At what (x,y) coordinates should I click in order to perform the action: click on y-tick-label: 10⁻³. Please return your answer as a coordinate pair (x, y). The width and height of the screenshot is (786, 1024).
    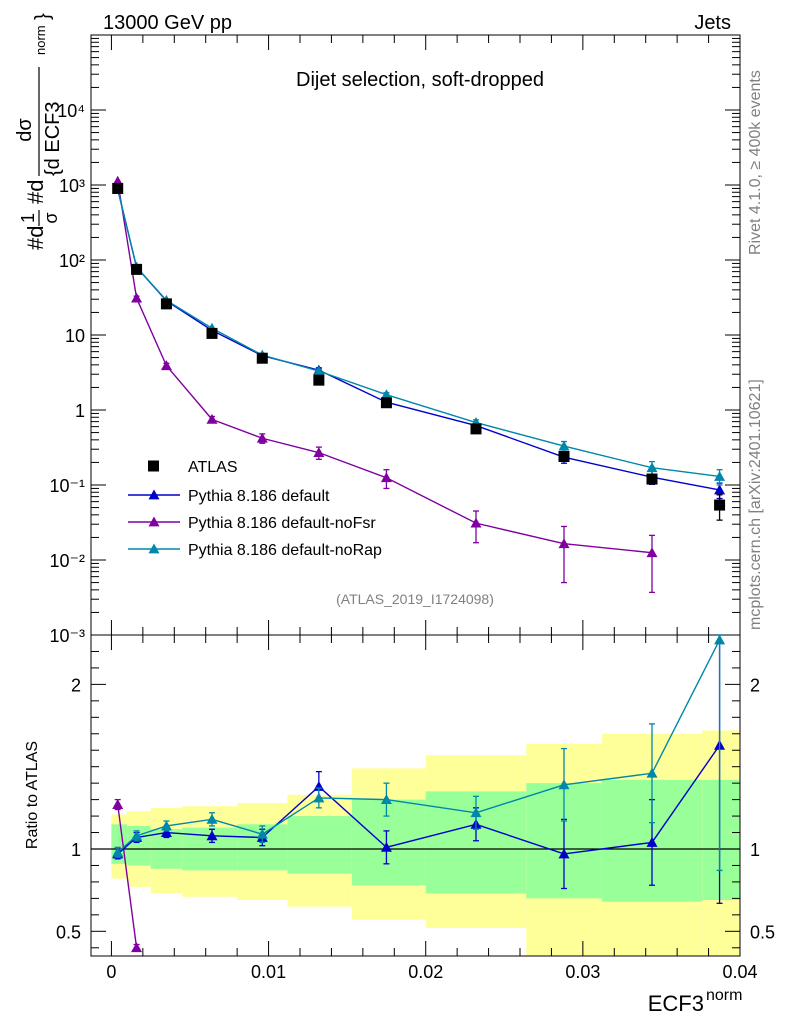
    Looking at the image, I should click on (67, 636).